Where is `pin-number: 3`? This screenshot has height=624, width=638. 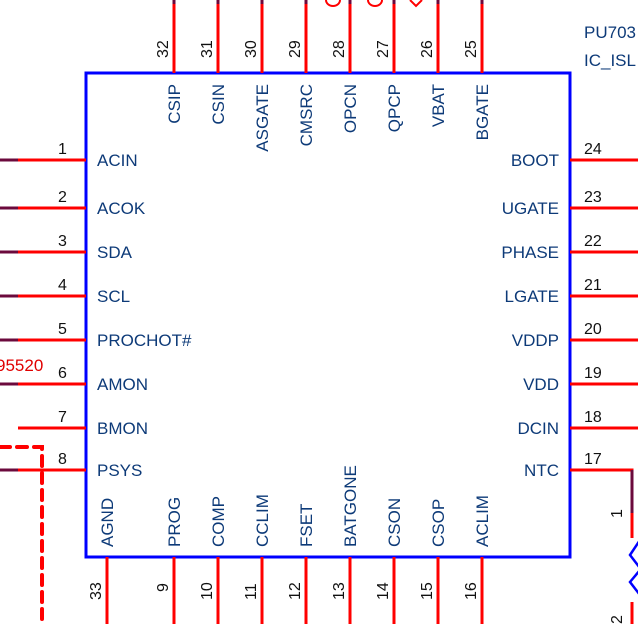 pin-number: 3 is located at coordinates (62, 241).